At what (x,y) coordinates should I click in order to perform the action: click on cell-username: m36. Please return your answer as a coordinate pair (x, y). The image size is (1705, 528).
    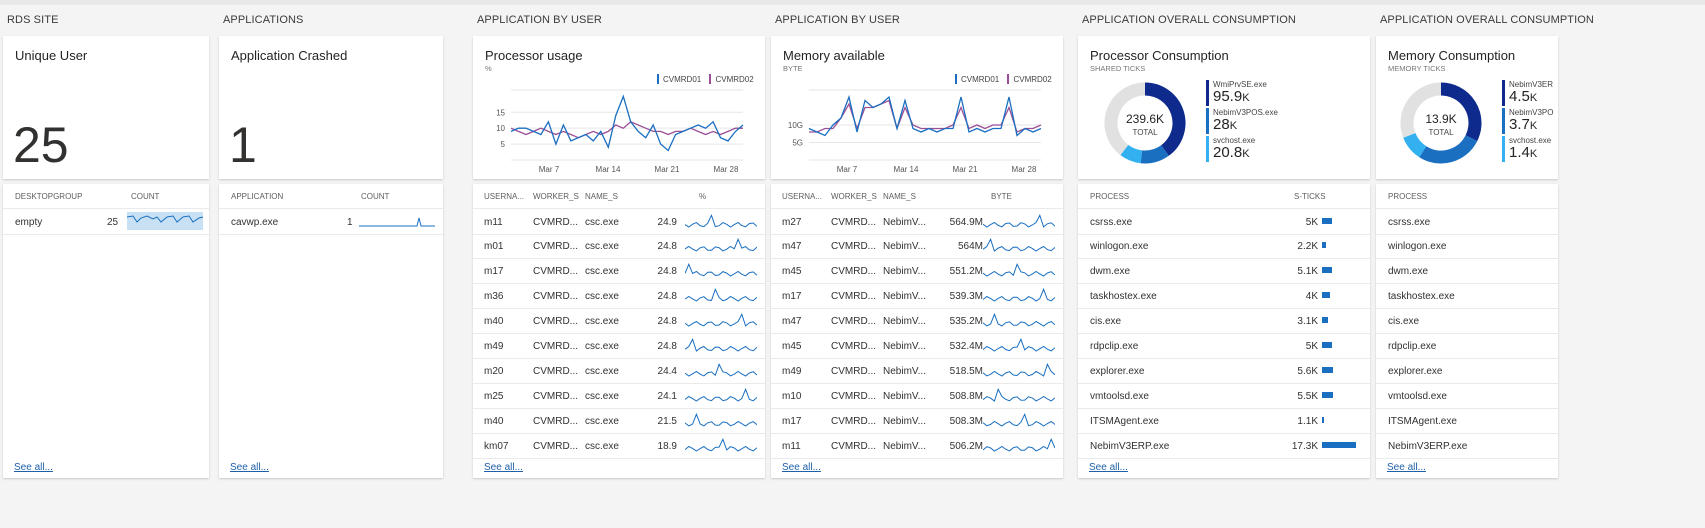
    Looking at the image, I should click on (494, 296).